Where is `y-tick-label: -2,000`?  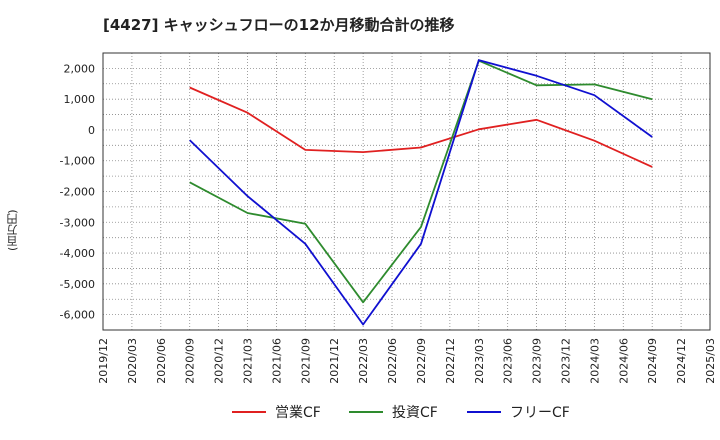 y-tick-label: -2,000 is located at coordinates (77, 192).